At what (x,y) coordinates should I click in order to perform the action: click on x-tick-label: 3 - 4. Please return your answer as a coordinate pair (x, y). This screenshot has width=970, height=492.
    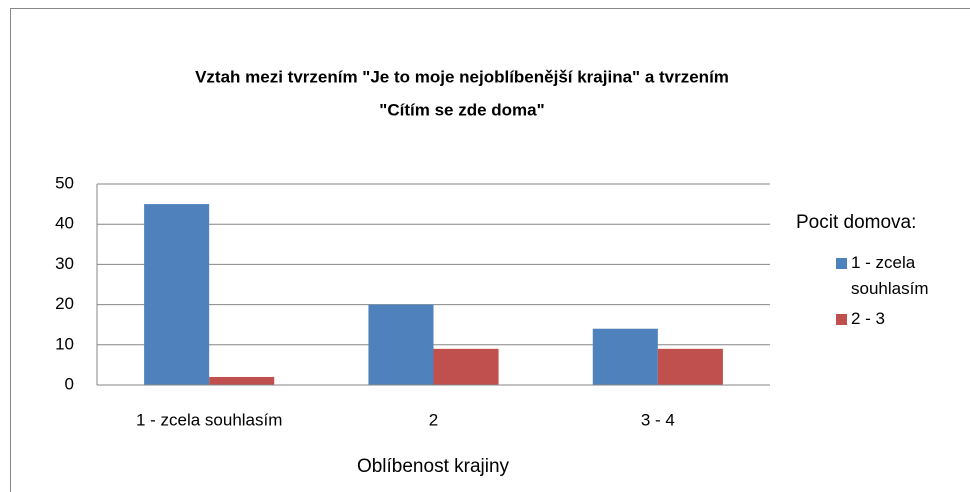
    Looking at the image, I should click on (658, 419).